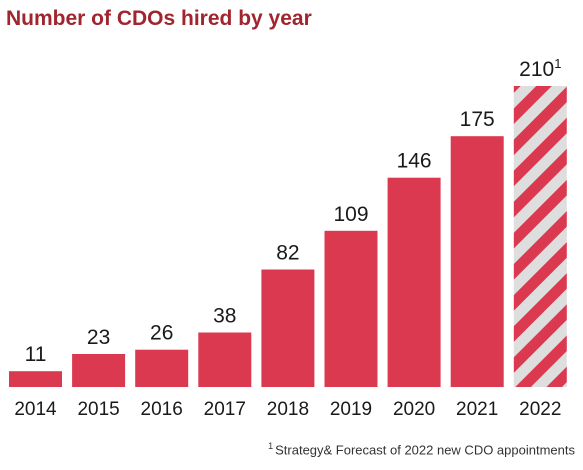 Image resolution: width=583 pixels, height=470 pixels. I want to click on value-label-2017: 38, so click(224, 316).